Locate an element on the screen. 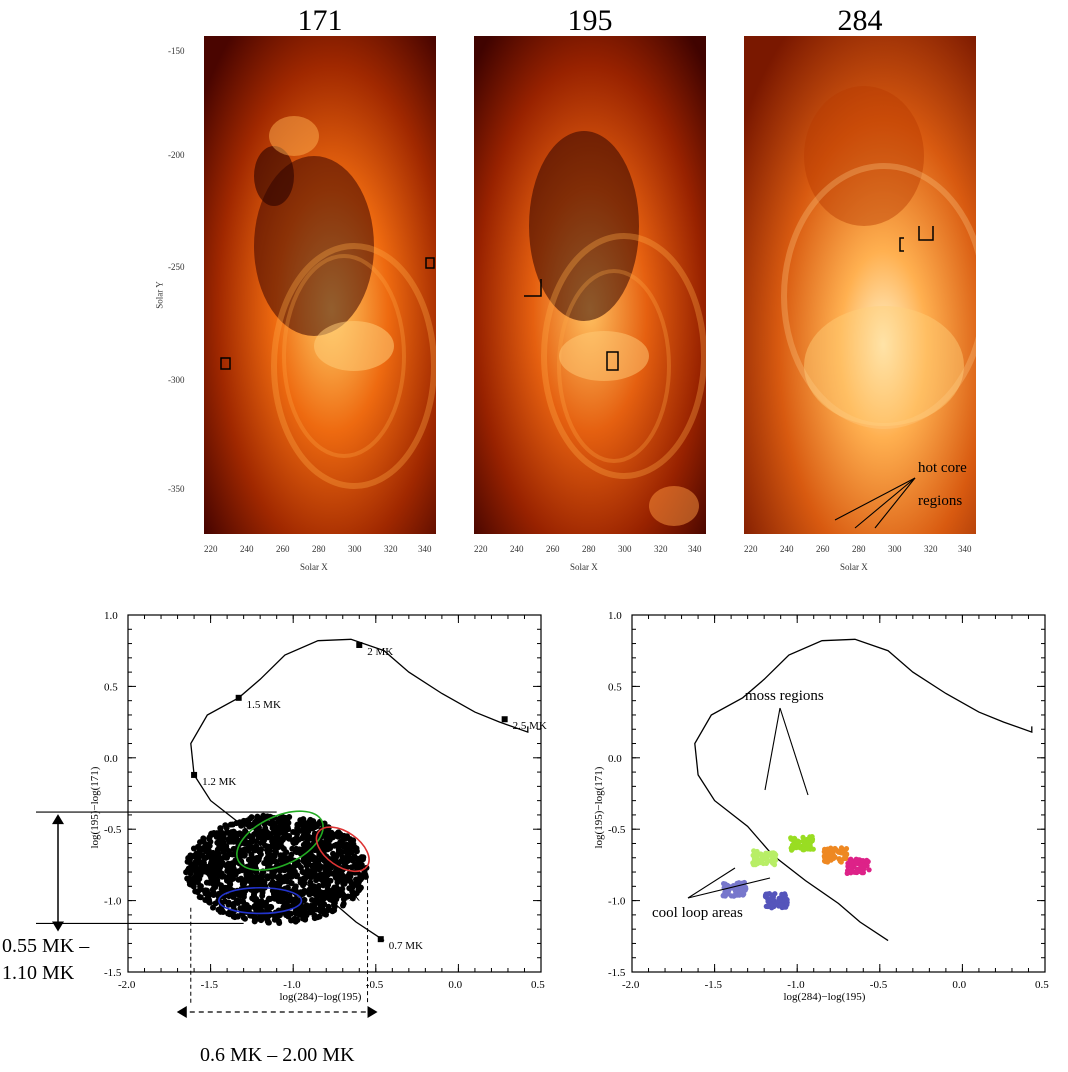 This screenshot has width=1068, height=1072. pointer-line is located at coordinates (885, 503).